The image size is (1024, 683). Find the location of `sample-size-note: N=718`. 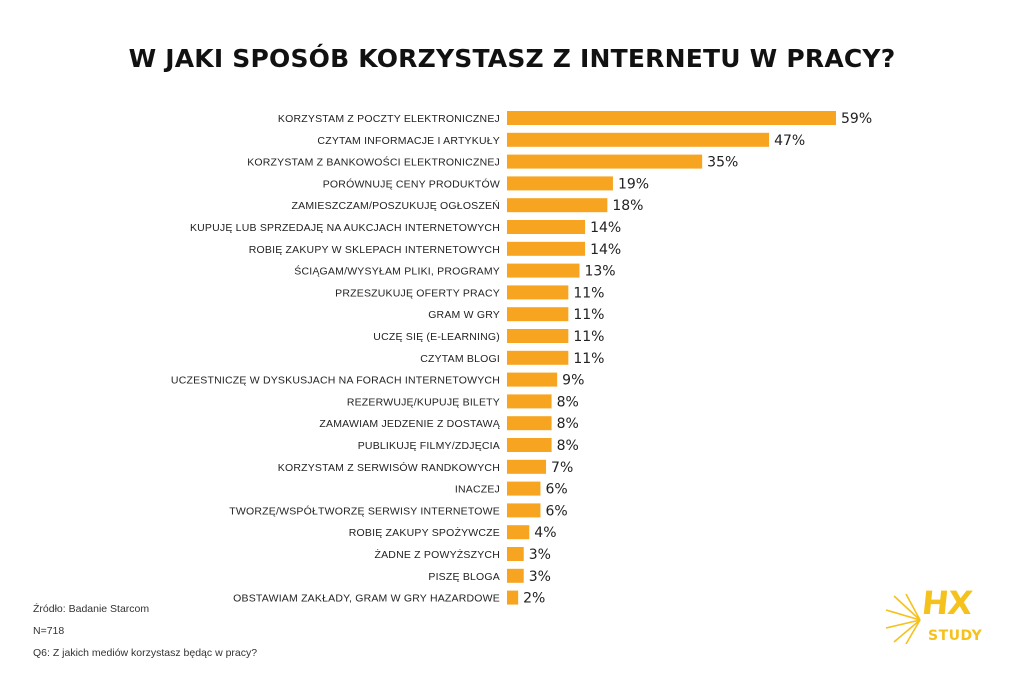

sample-size-note: N=718 is located at coordinates (49, 631).